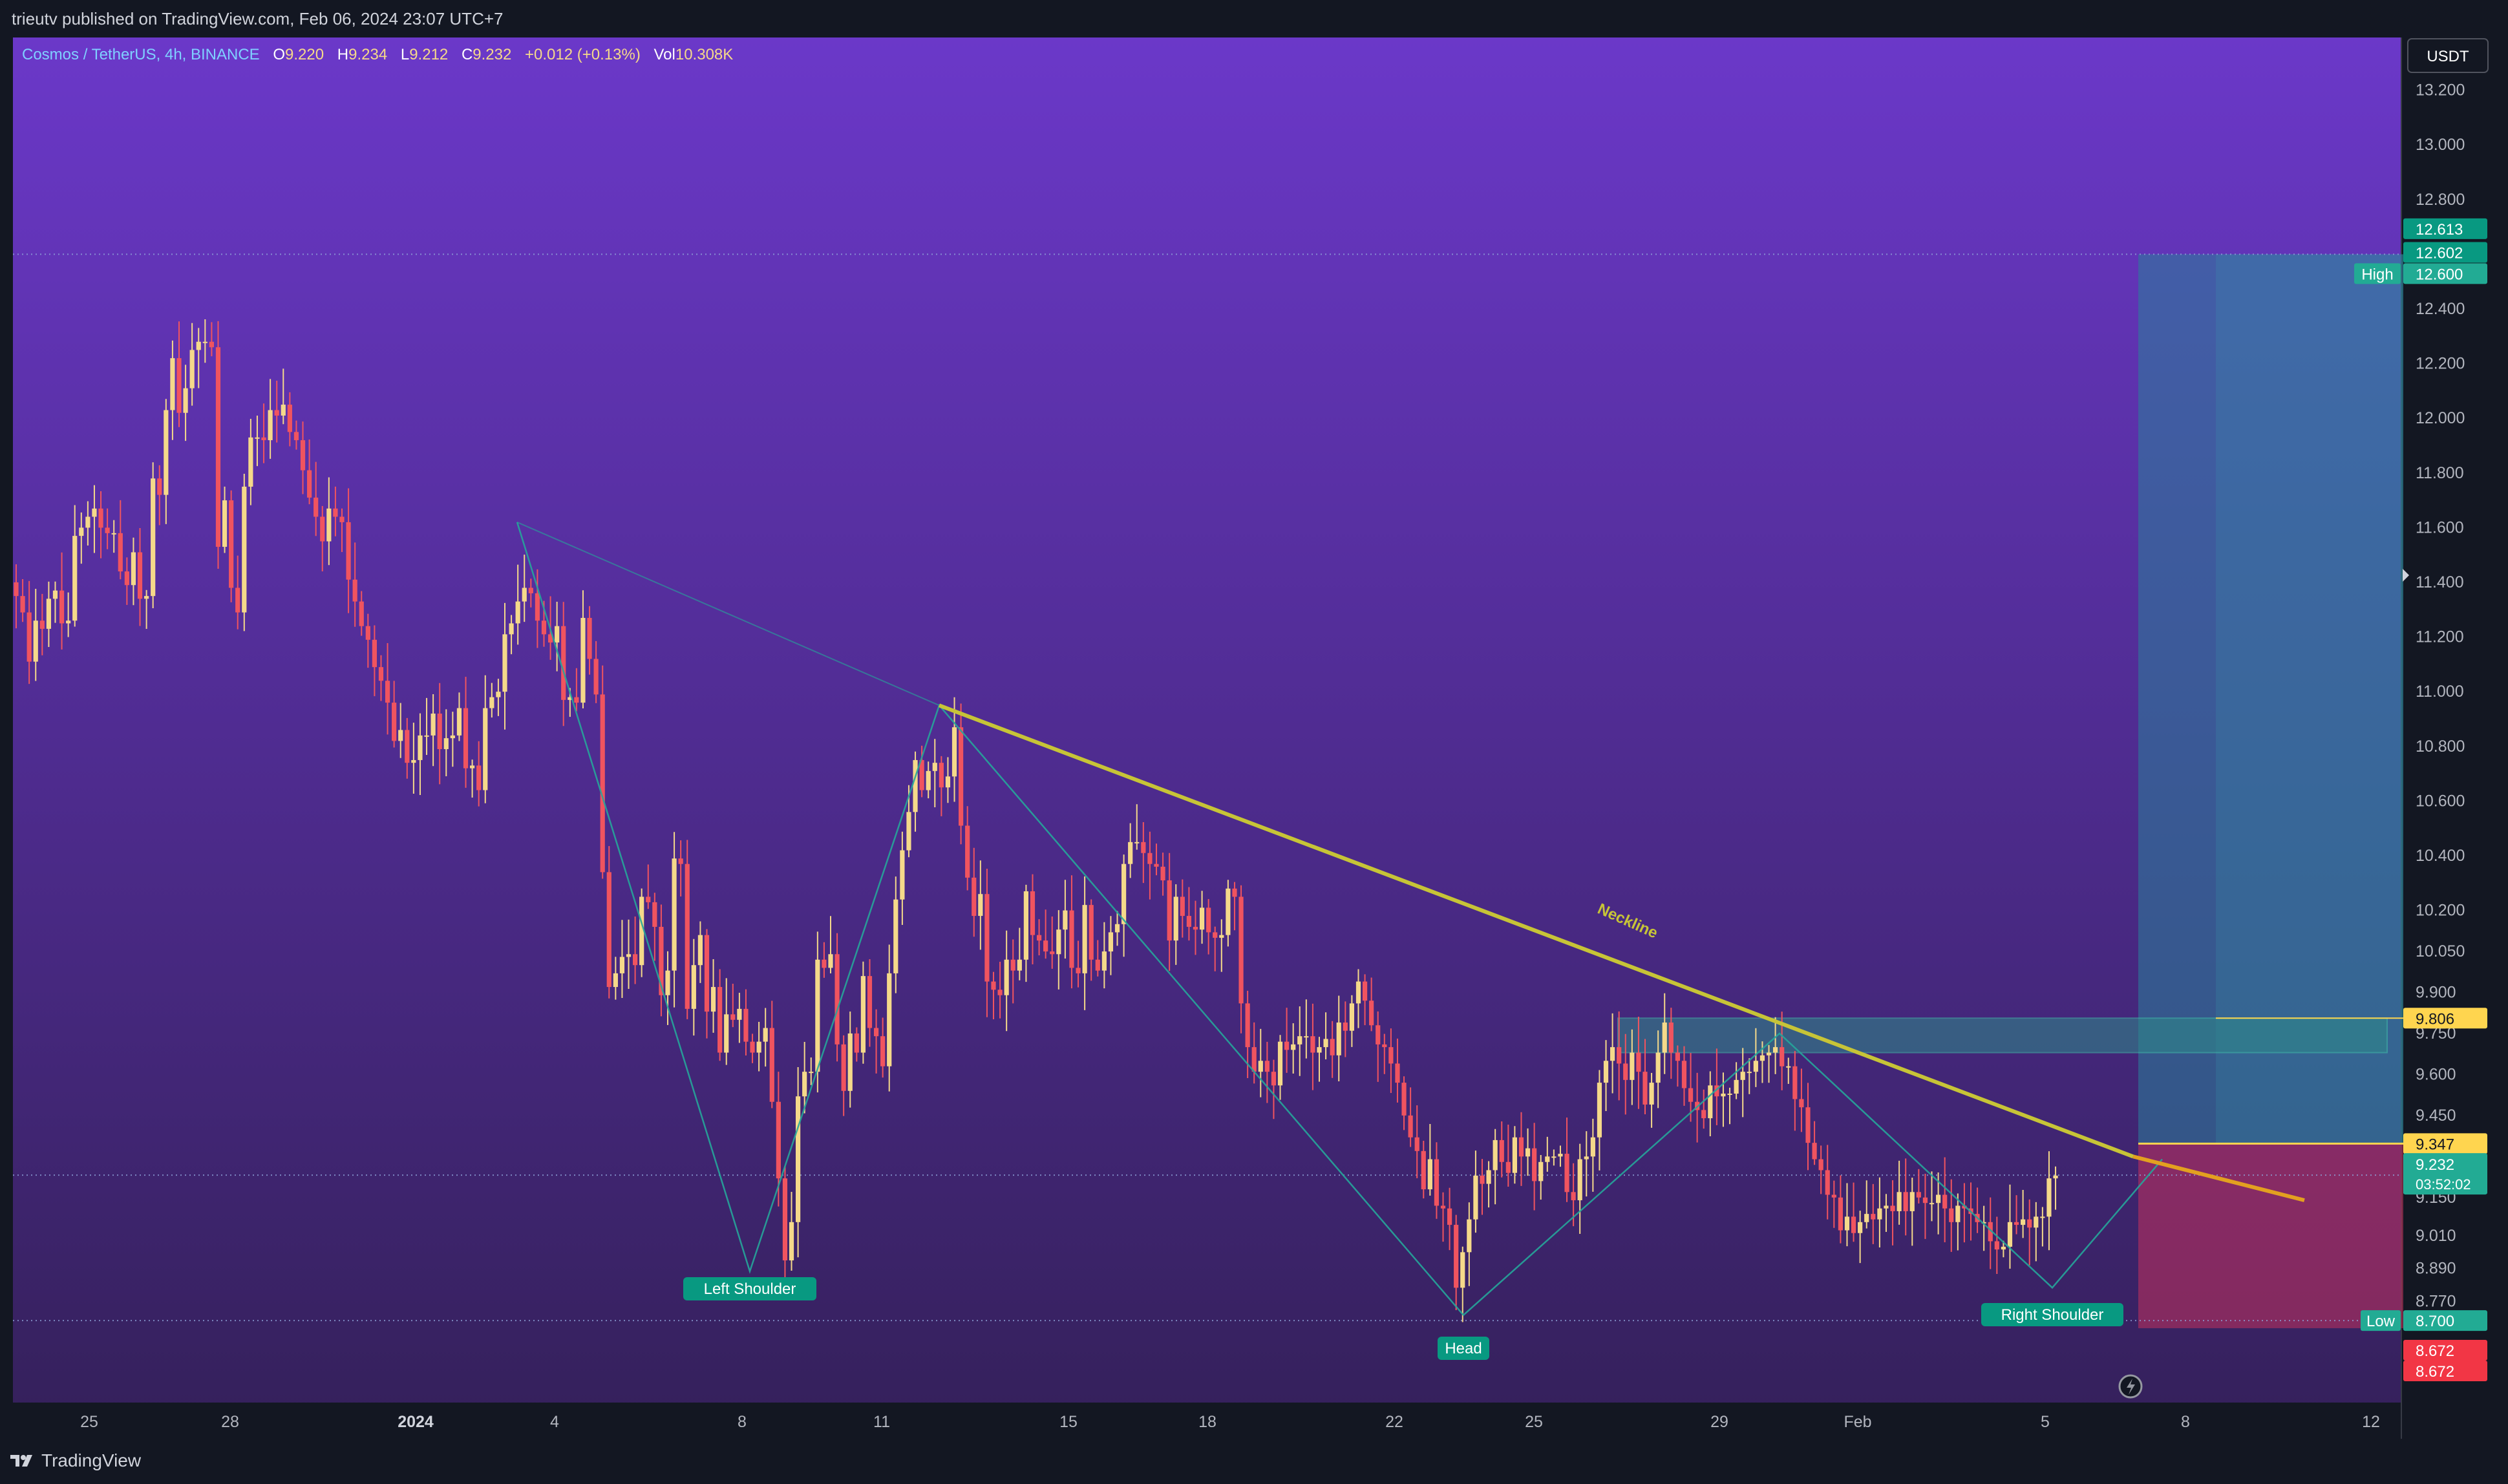  Describe the element at coordinates (2440, 200) in the screenshot. I see `price-tick-label: 12.800` at that location.